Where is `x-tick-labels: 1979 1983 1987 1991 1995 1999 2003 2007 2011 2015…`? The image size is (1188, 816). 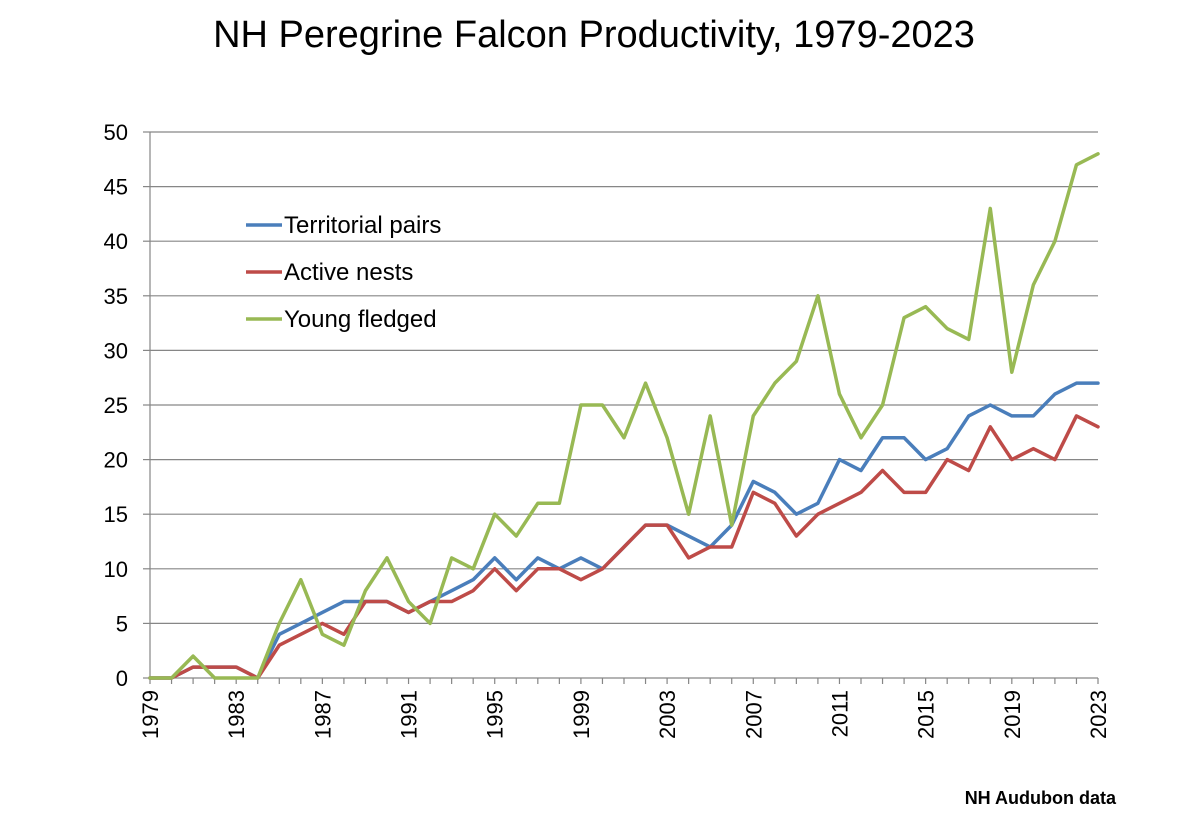 x-tick-labels: 1979 1983 1987 1991 1995 1999 2003 2007 2011 2015… is located at coordinates (624, 714).